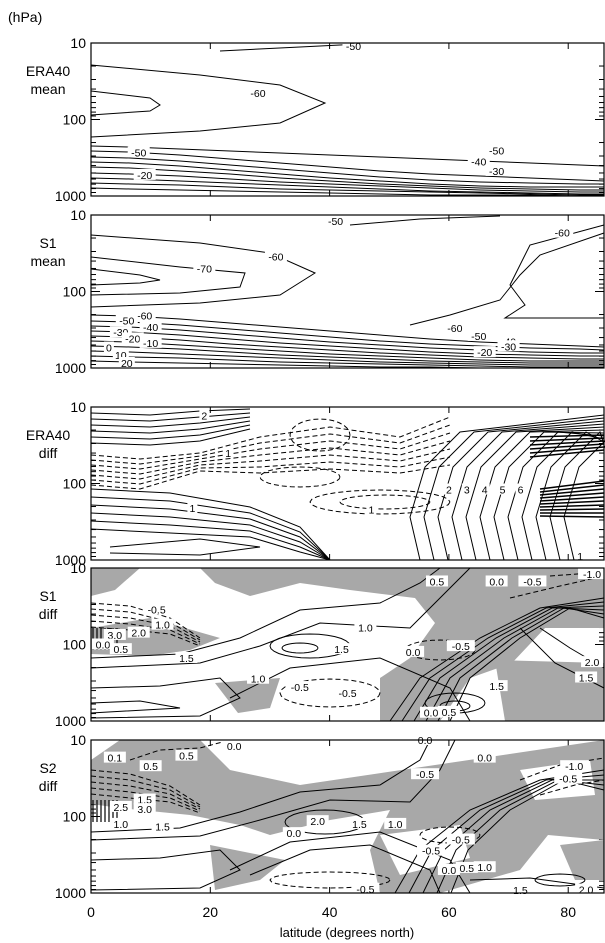 The width and height of the screenshot is (605, 943). What do you see at coordinates (144, 810) in the screenshot?
I see `contour-label: 3.0` at bounding box center [144, 810].